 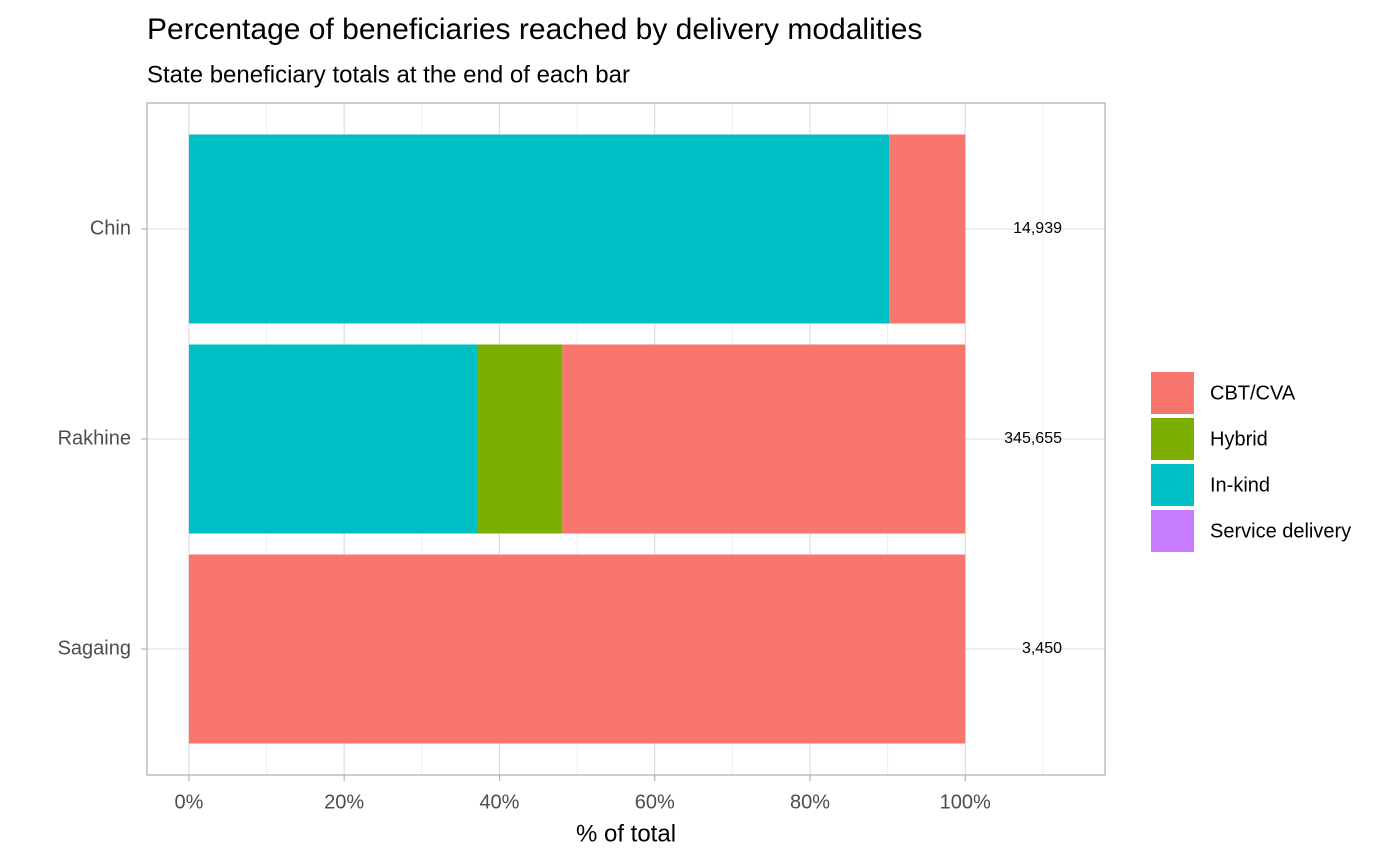 I want to click on legend: CBT/CVA Hybrid In-kind Service delivery, so click(x=1251, y=462).